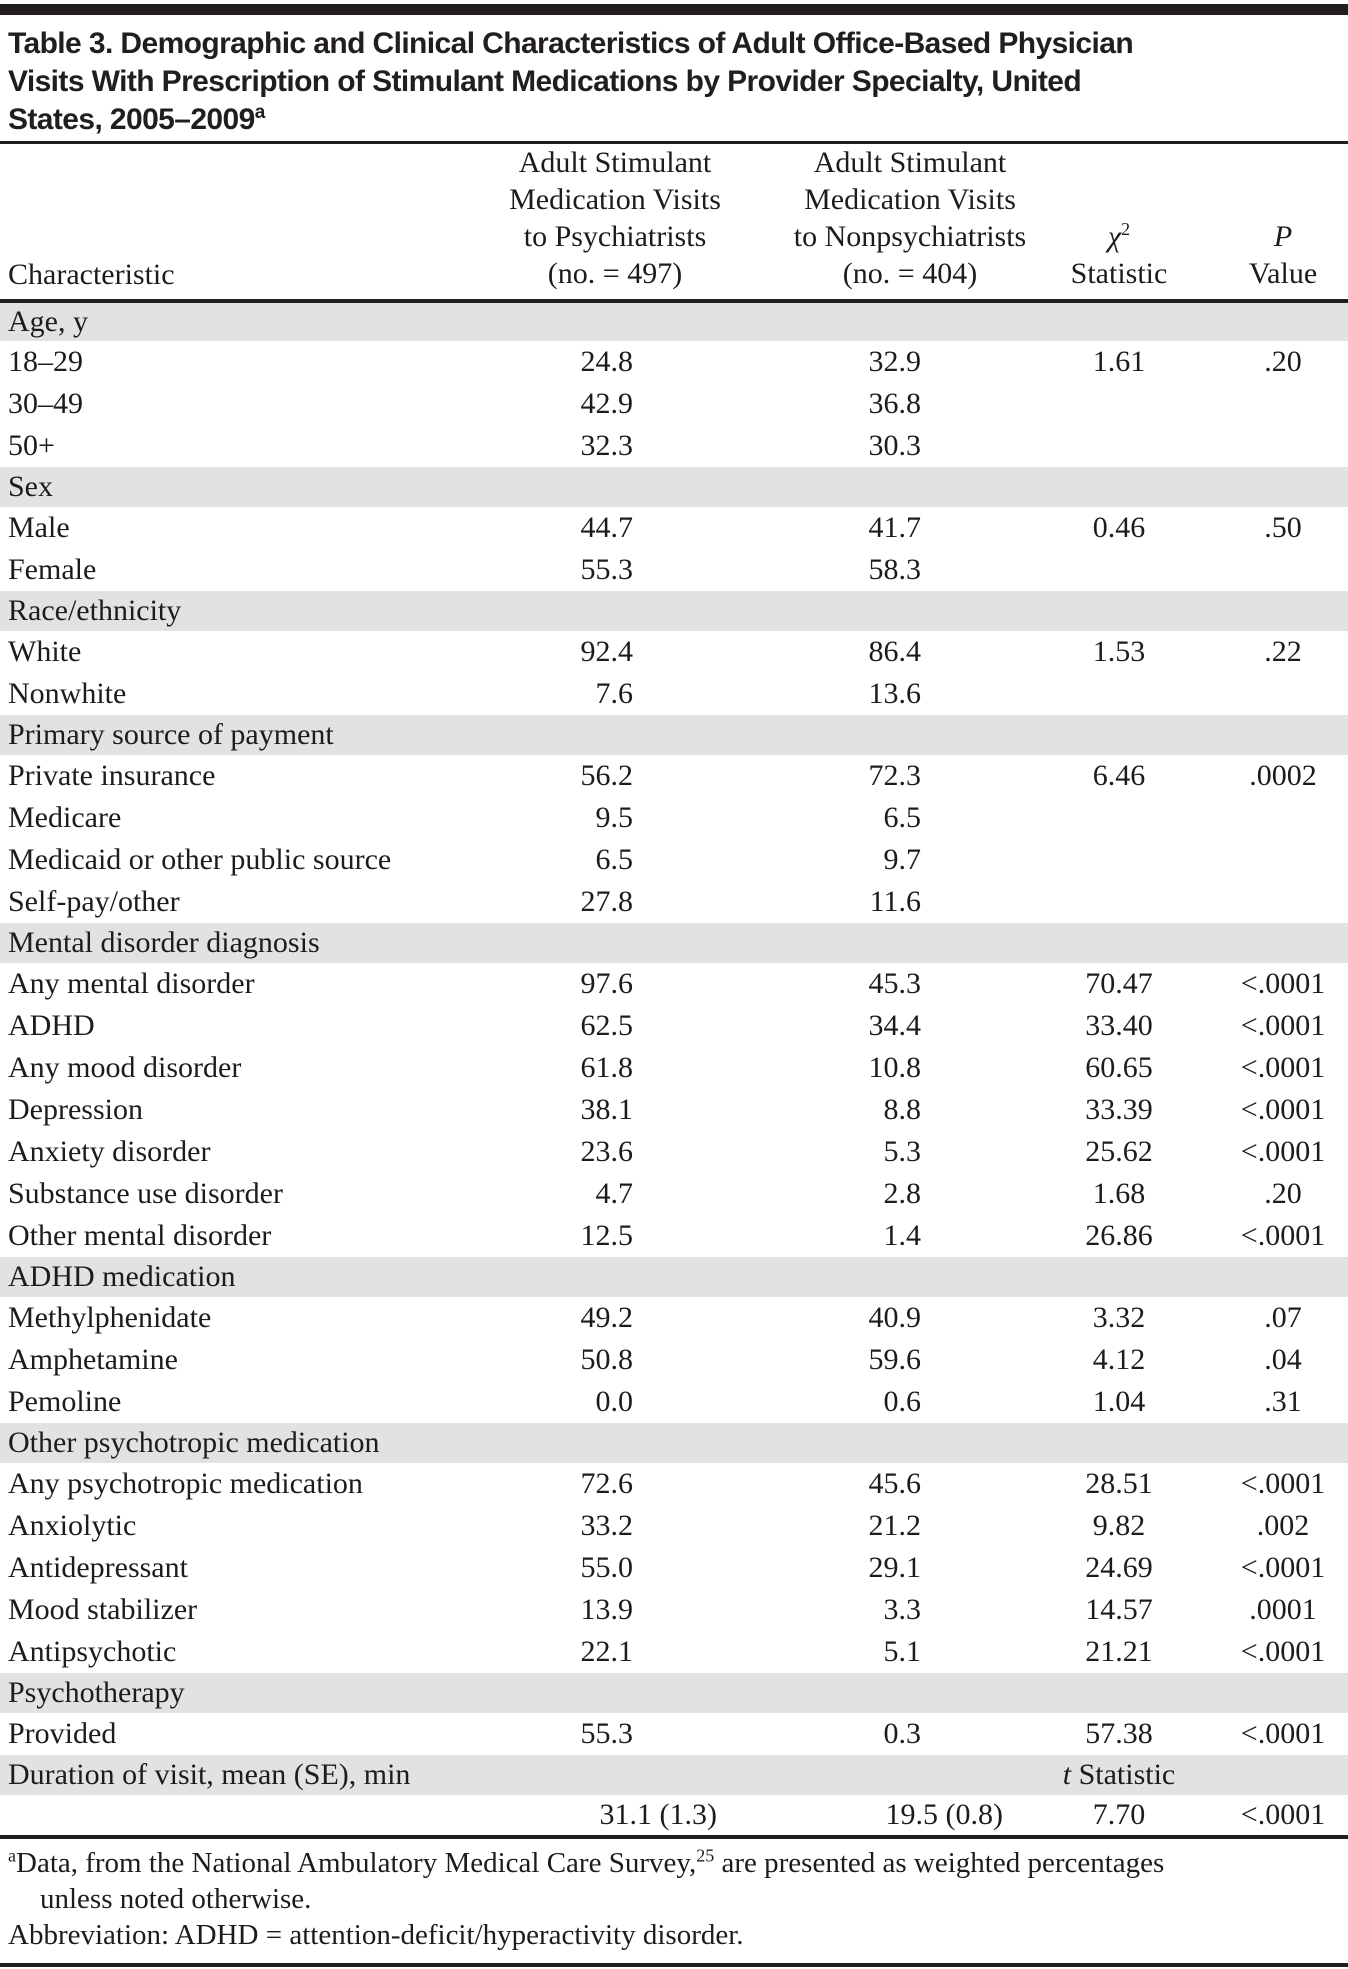  Describe the element at coordinates (674, 446) in the screenshot. I see `table-row: 50+ 32.3 30.3` at that location.